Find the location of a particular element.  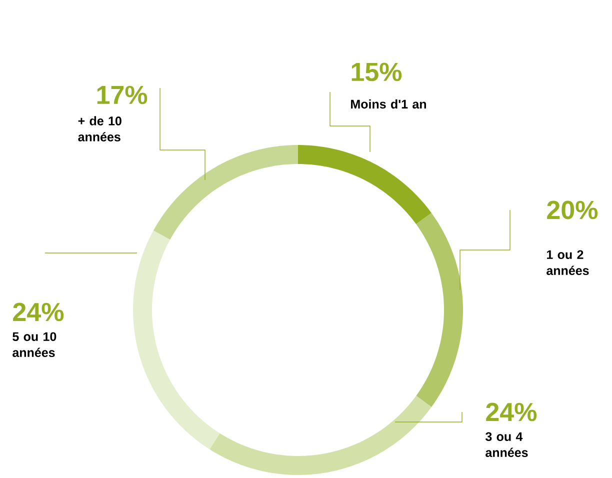

slice-label: 1 ou 2 années is located at coordinates (567, 263).